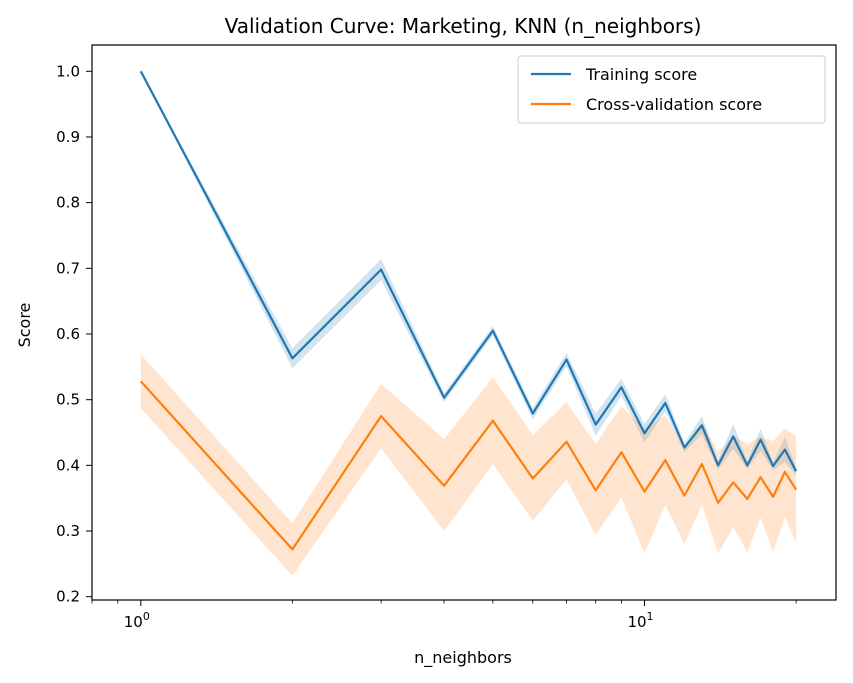 The width and height of the screenshot is (853, 683). I want to click on y-axis-ticks: 0.2 0.3 0.4 0.5 0.6 0.7 0.8 0.9 1.0, so click(74, 334).